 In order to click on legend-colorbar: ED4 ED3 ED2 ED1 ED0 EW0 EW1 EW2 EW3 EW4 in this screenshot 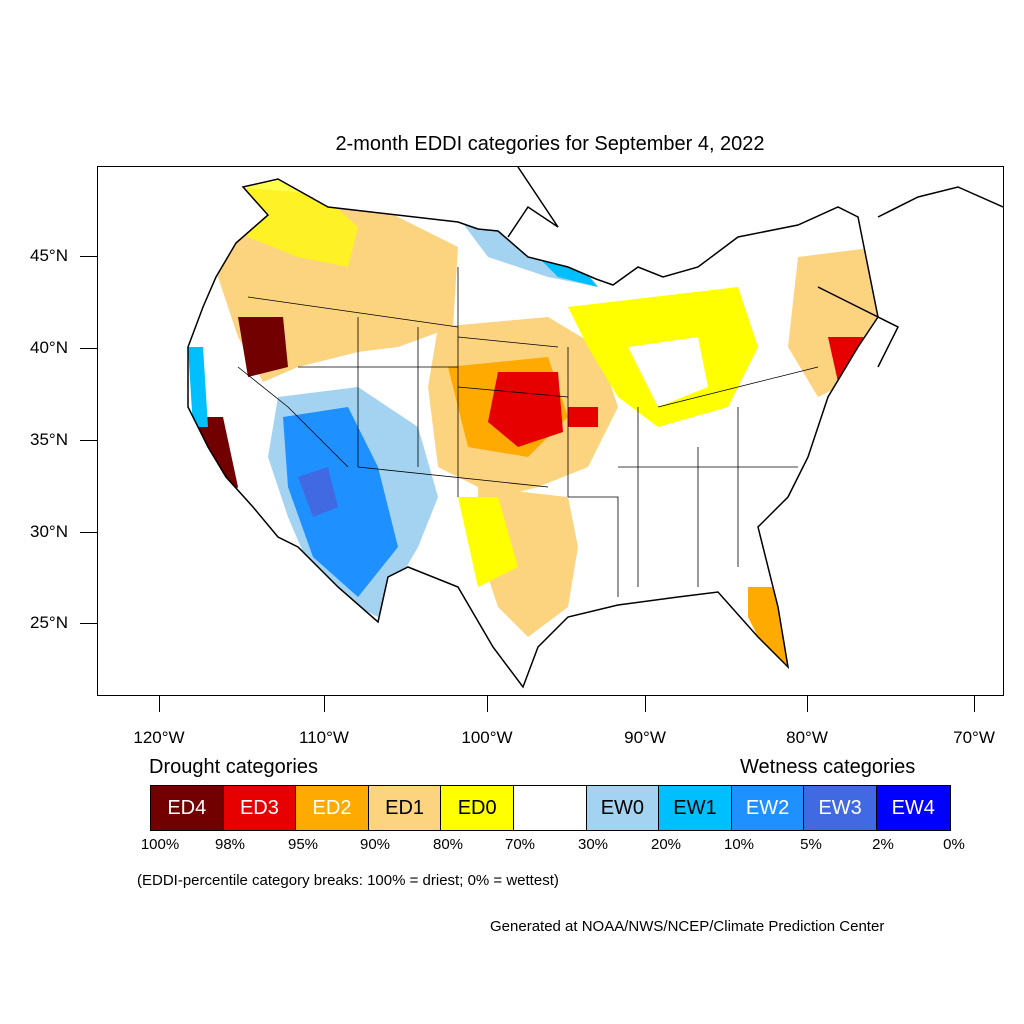, I will do `click(550, 808)`.